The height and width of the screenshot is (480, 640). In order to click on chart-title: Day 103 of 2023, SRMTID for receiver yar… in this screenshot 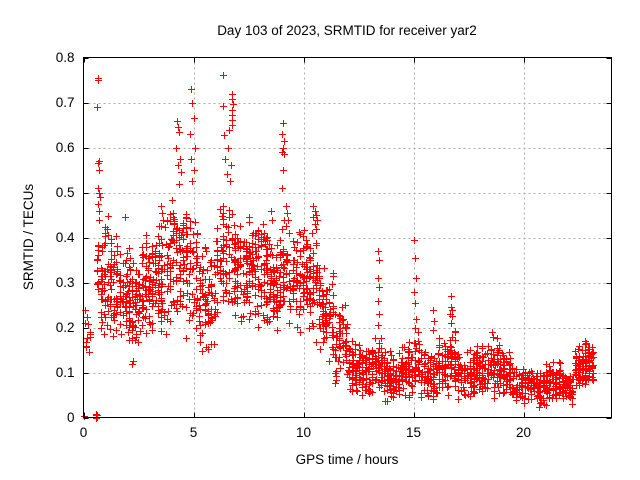, I will do `click(347, 30)`.